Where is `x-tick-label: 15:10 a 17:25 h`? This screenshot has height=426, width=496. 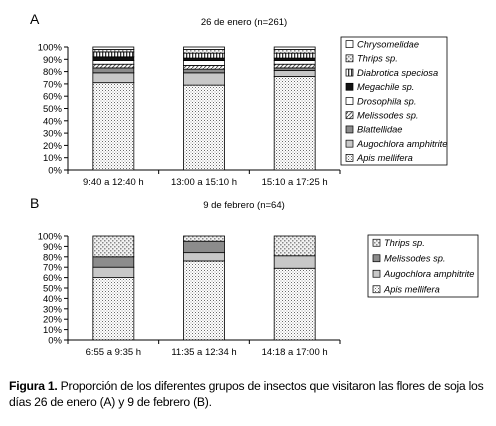 x-tick-label: 15:10 a 17:25 h is located at coordinates (295, 182).